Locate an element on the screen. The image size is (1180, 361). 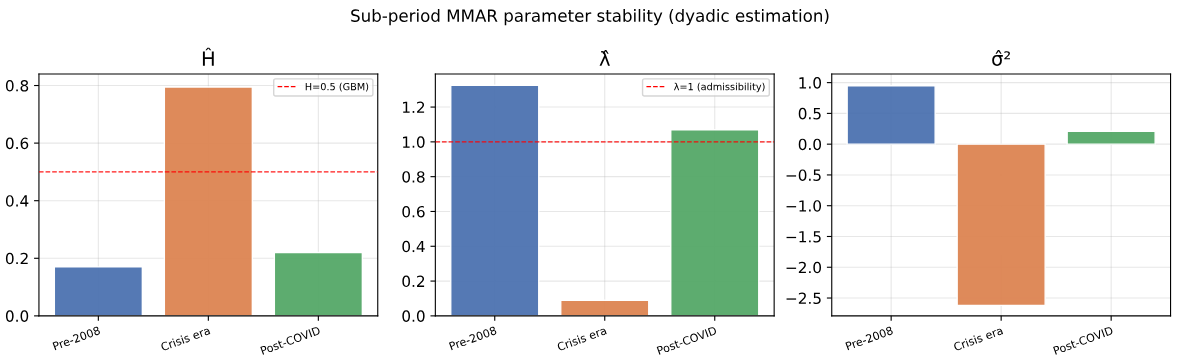
y-tick-label: −2.5 is located at coordinates (803, 298).